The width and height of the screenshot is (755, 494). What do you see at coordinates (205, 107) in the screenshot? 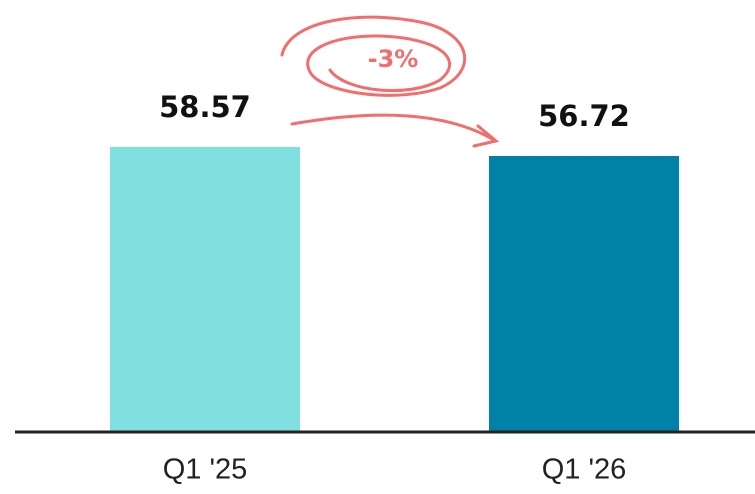
I see `value-label: 58.57` at bounding box center [205, 107].